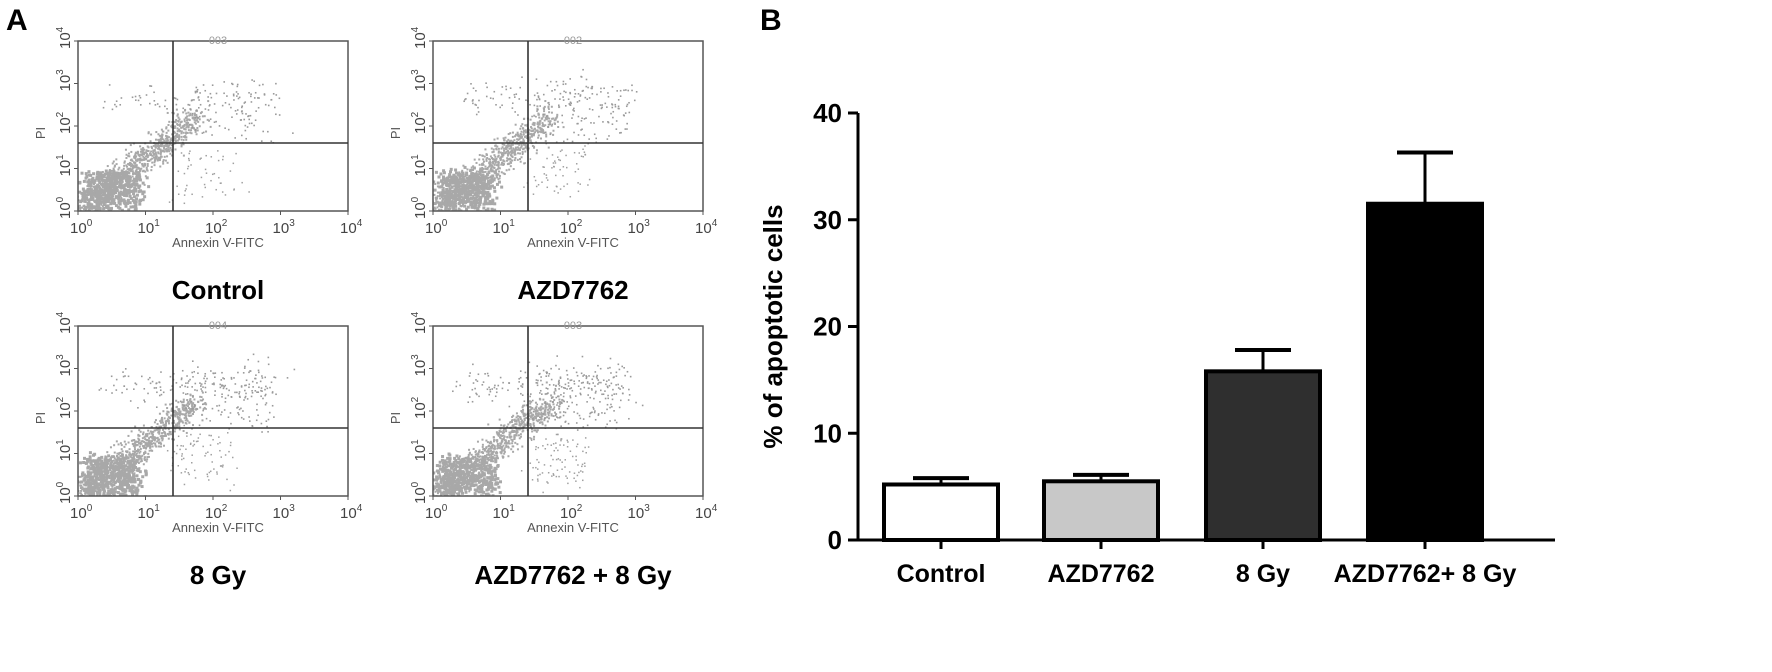 The height and width of the screenshot is (672, 1772). What do you see at coordinates (218, 575) in the screenshot?
I see `flow-panel-caption: 8 Gy` at bounding box center [218, 575].